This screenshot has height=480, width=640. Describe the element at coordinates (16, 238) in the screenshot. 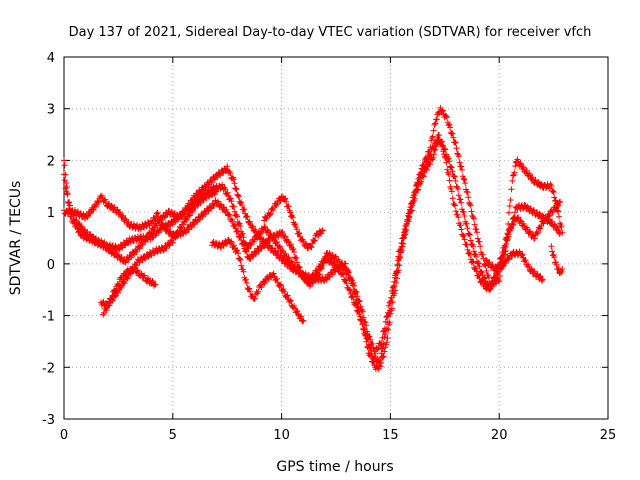

I see `y-axis-label: SDTVAR / TECUs` at that location.